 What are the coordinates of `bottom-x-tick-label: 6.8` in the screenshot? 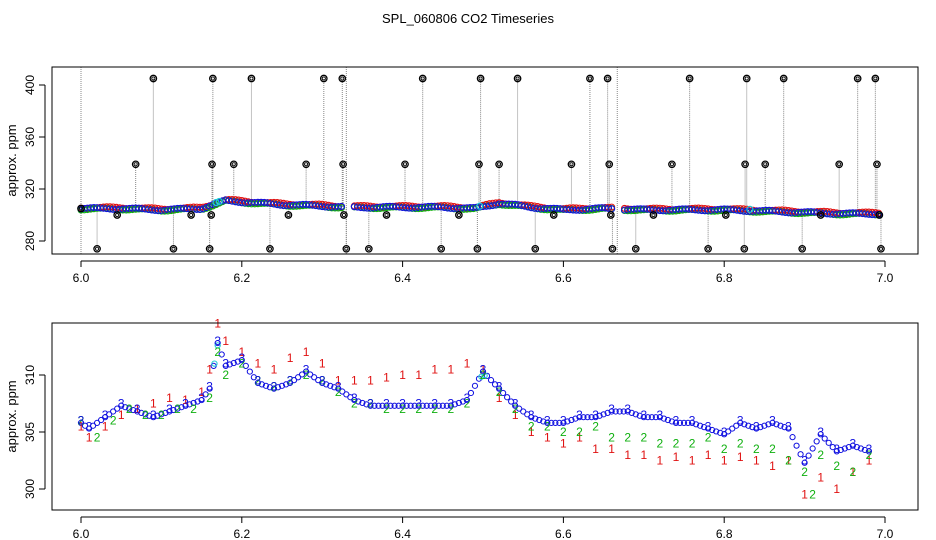 It's located at (724, 533).